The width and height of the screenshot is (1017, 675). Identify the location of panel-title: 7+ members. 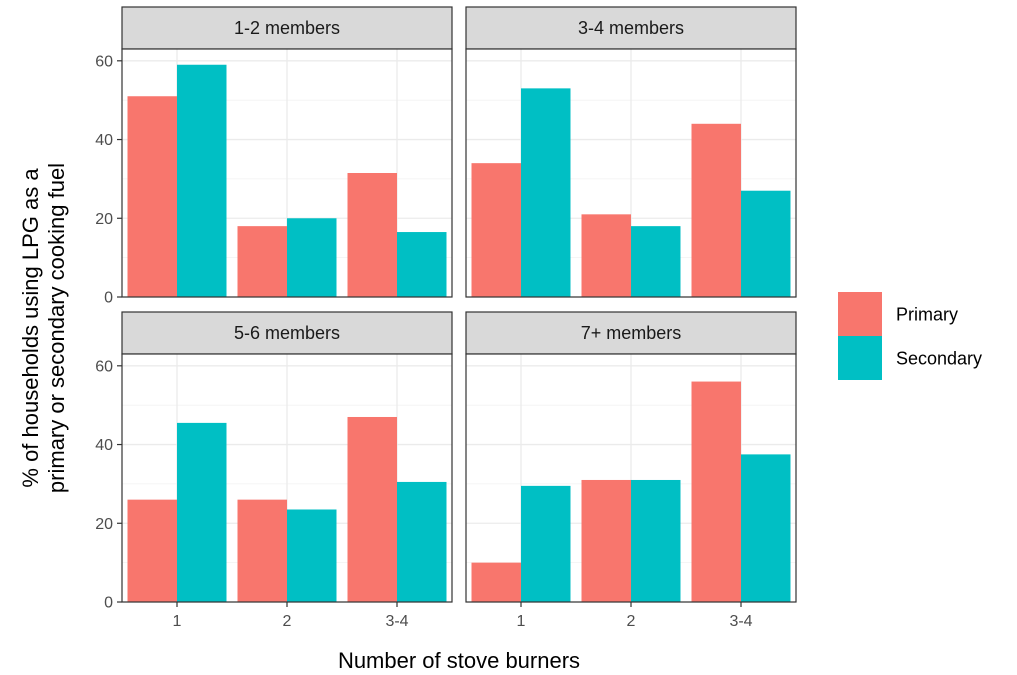
(631, 333).